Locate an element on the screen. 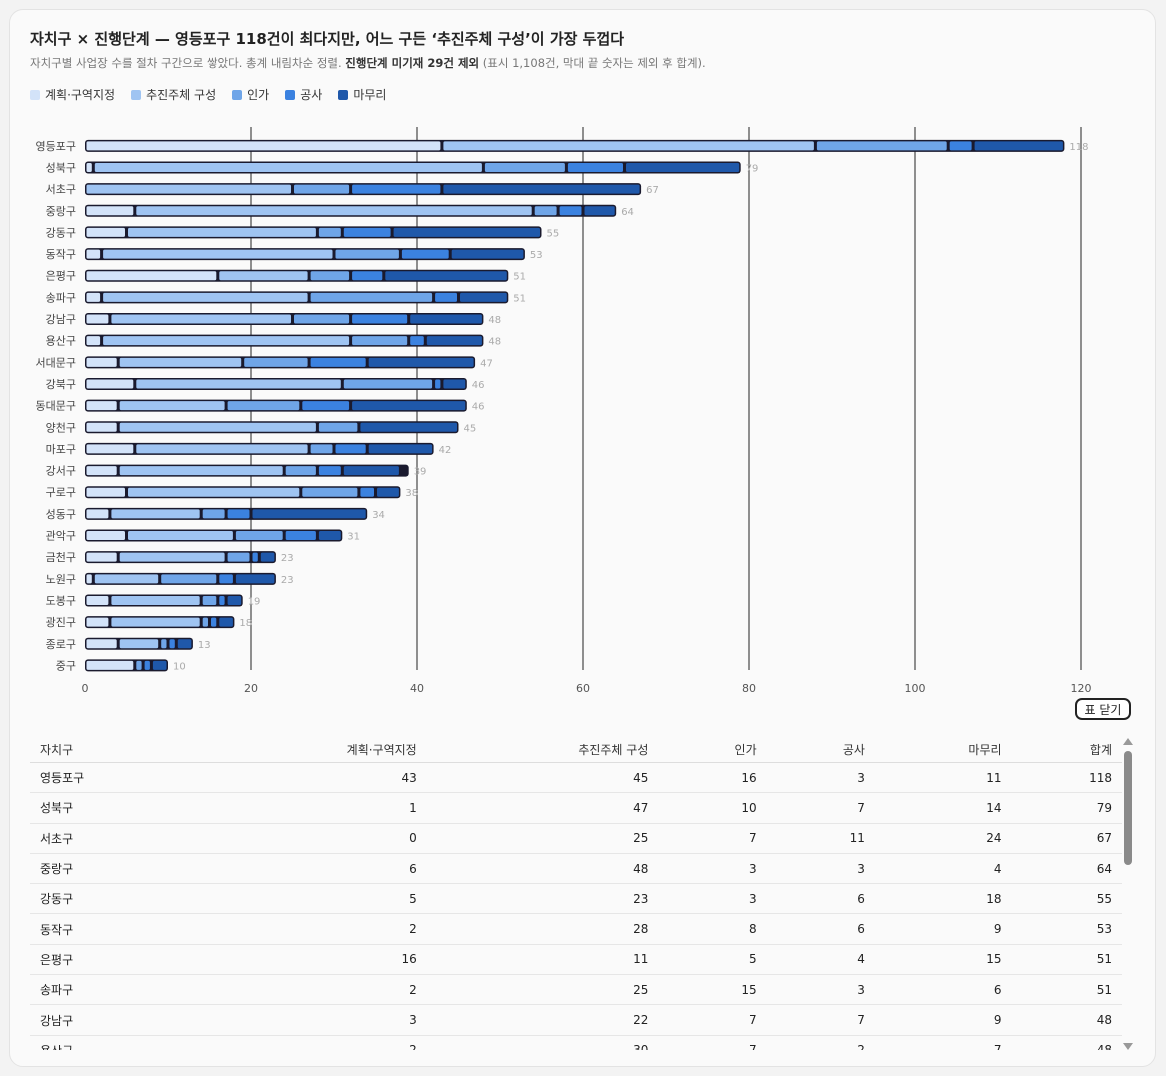 Image resolution: width=1166 pixels, height=1076 pixels. table-cell: 4 is located at coordinates (943, 869).